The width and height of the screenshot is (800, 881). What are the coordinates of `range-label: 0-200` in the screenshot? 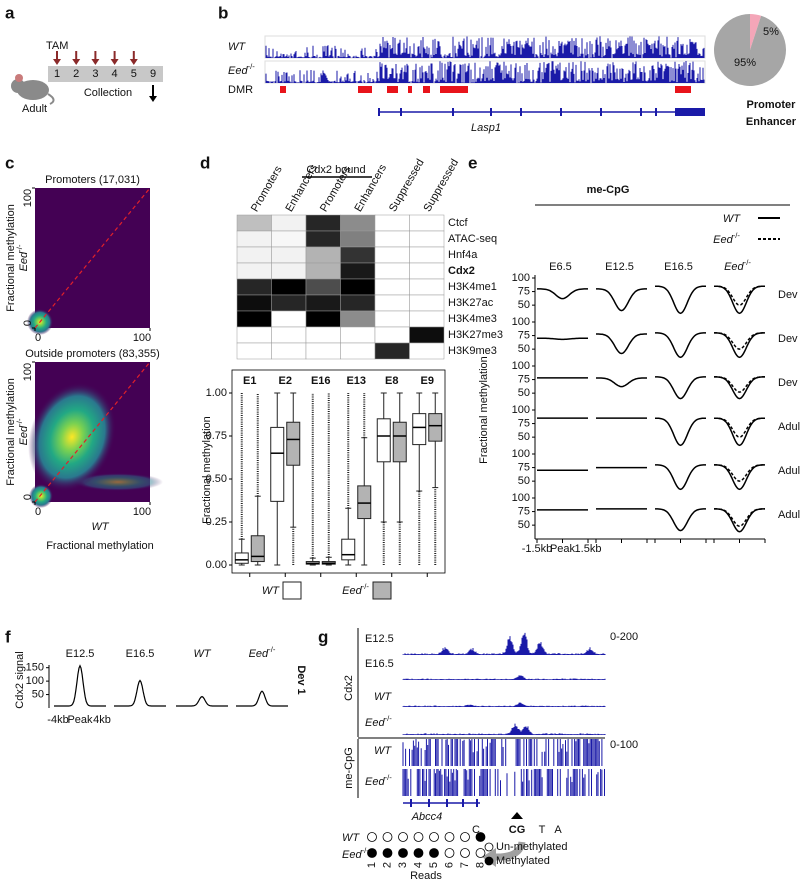 It's located at (624, 637).